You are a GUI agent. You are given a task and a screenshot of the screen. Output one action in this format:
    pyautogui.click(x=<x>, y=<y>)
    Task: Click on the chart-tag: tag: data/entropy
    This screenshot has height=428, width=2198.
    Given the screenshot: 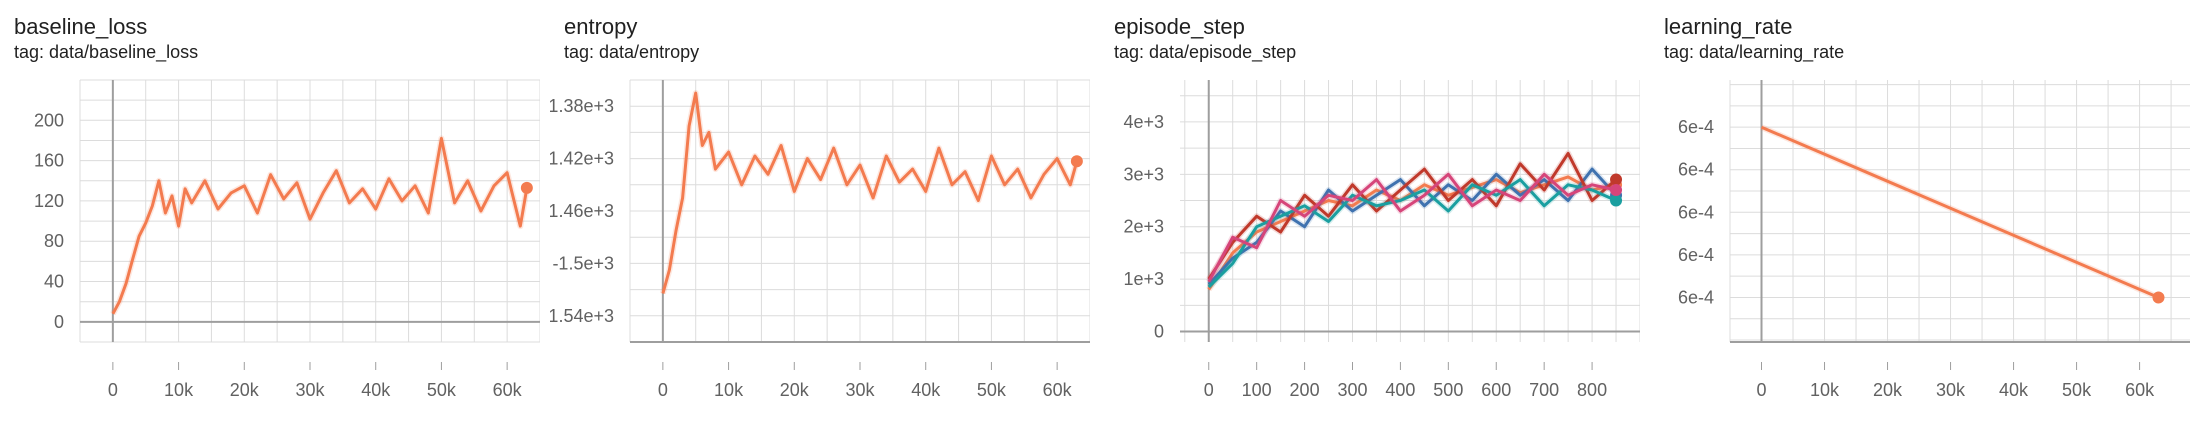 What is the action you would take?
    pyautogui.click(x=632, y=52)
    